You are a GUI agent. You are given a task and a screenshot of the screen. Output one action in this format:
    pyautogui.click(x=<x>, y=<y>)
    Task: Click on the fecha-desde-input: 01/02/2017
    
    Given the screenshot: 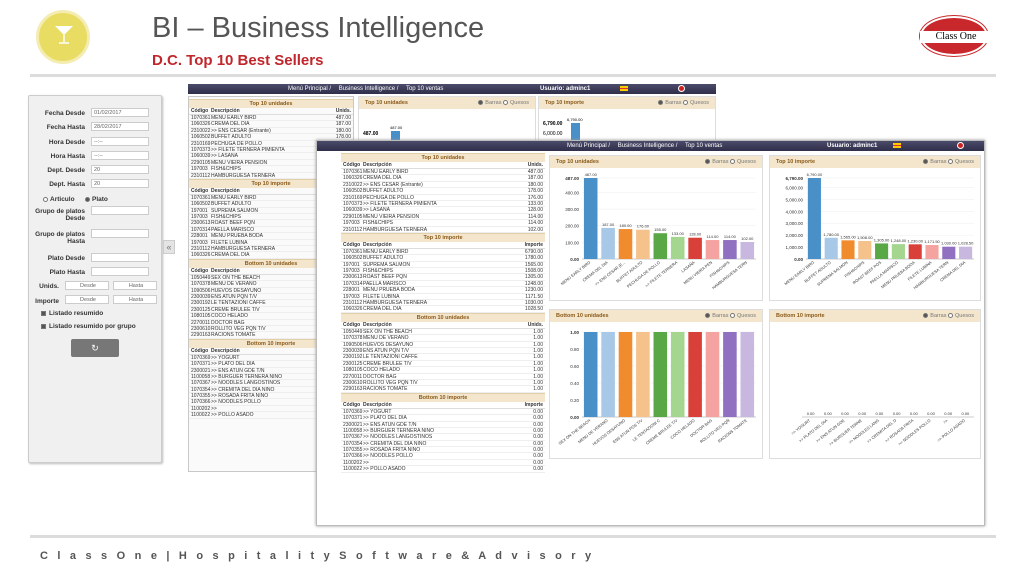 What is the action you would take?
    pyautogui.click(x=120, y=112)
    